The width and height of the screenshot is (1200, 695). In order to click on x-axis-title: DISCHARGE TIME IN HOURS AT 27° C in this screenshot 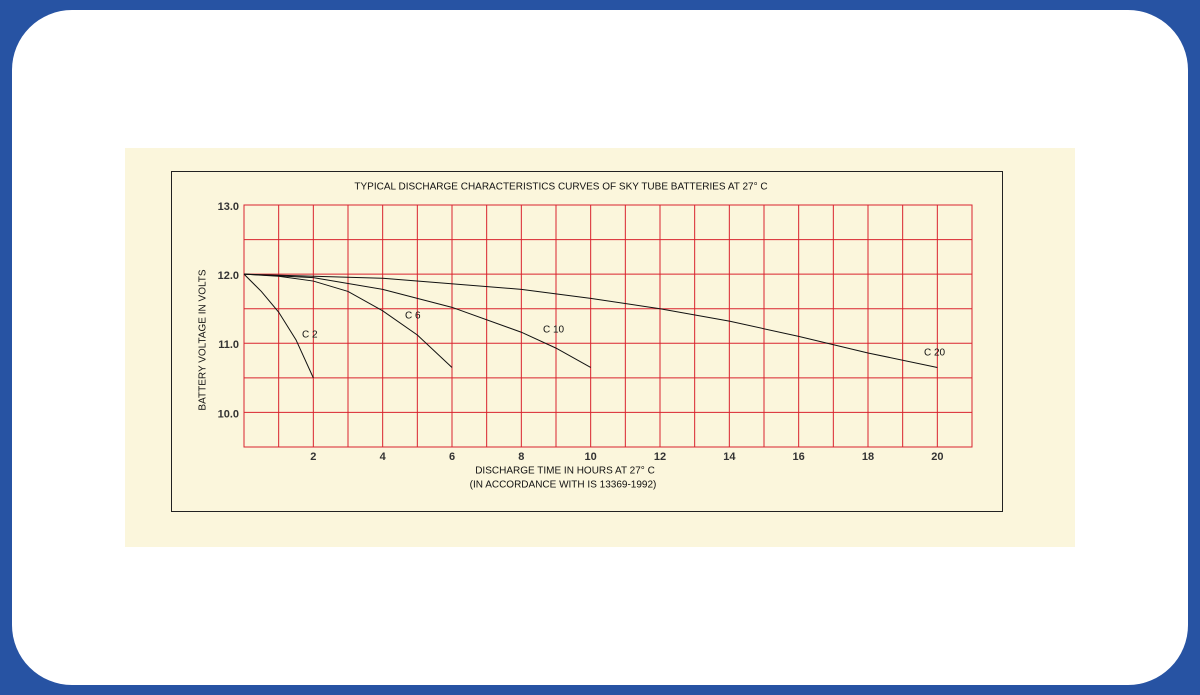, I will do `click(565, 471)`.